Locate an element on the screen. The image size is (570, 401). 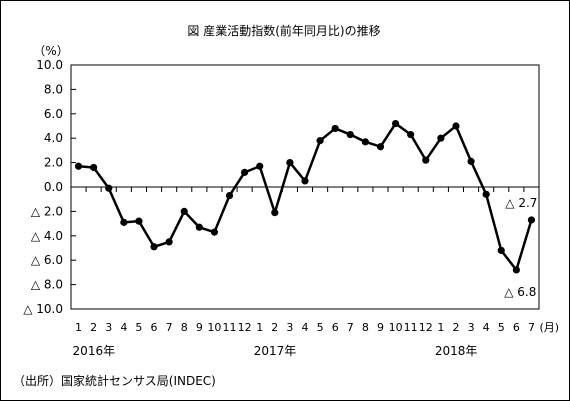
year-label: 2016年 is located at coordinates (94, 351).